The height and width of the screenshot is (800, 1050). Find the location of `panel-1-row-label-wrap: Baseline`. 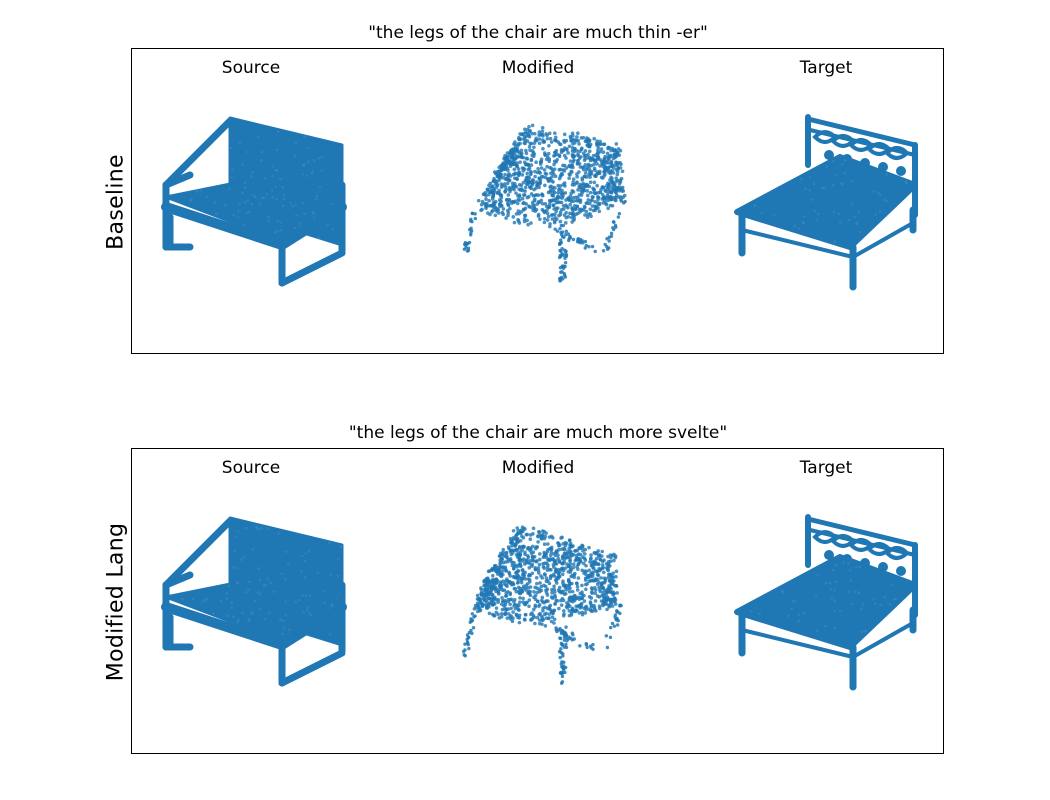

panel-1-row-label-wrap: Baseline is located at coordinates (116, 202).